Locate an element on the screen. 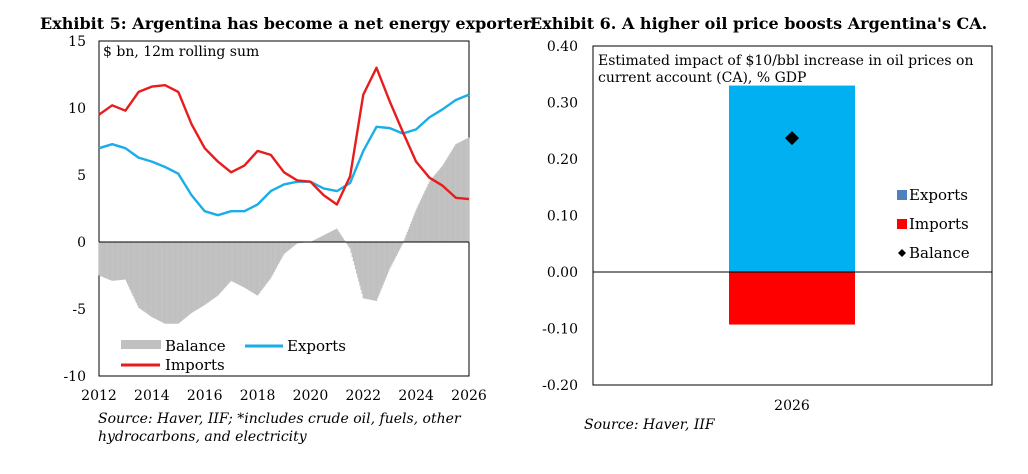  bar-imports-2026 is located at coordinates (792, 298).